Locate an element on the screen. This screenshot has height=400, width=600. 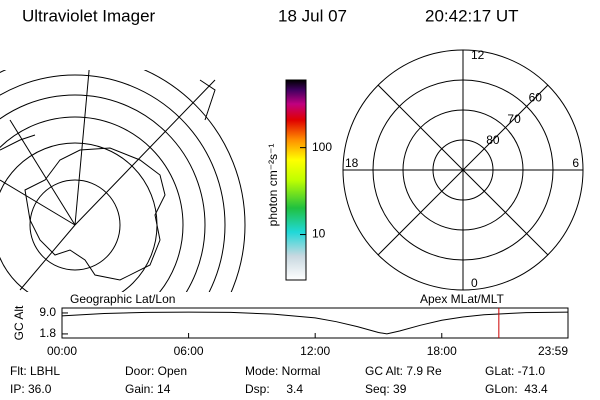
colorbar-tick-label: 10 is located at coordinates (319, 234).